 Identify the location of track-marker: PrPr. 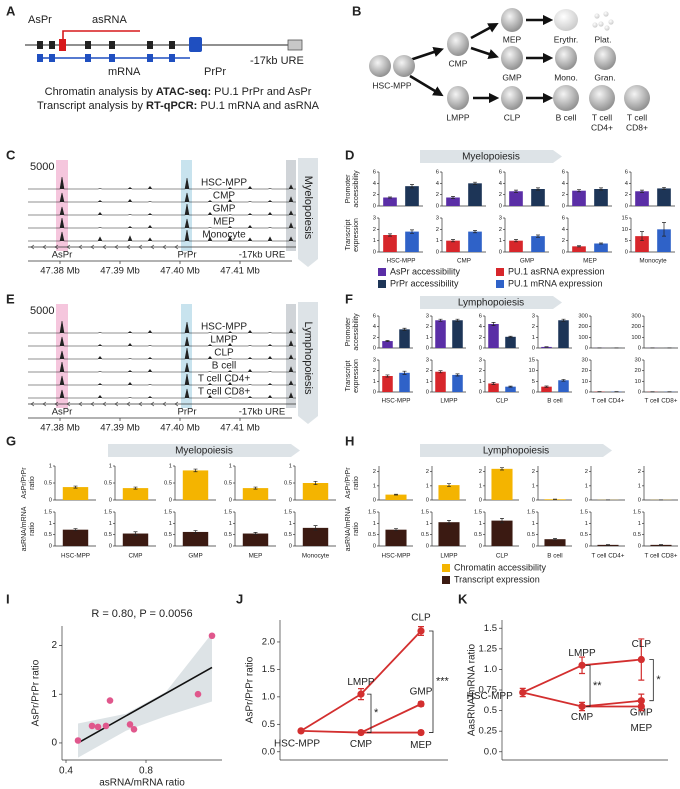
(187, 255).